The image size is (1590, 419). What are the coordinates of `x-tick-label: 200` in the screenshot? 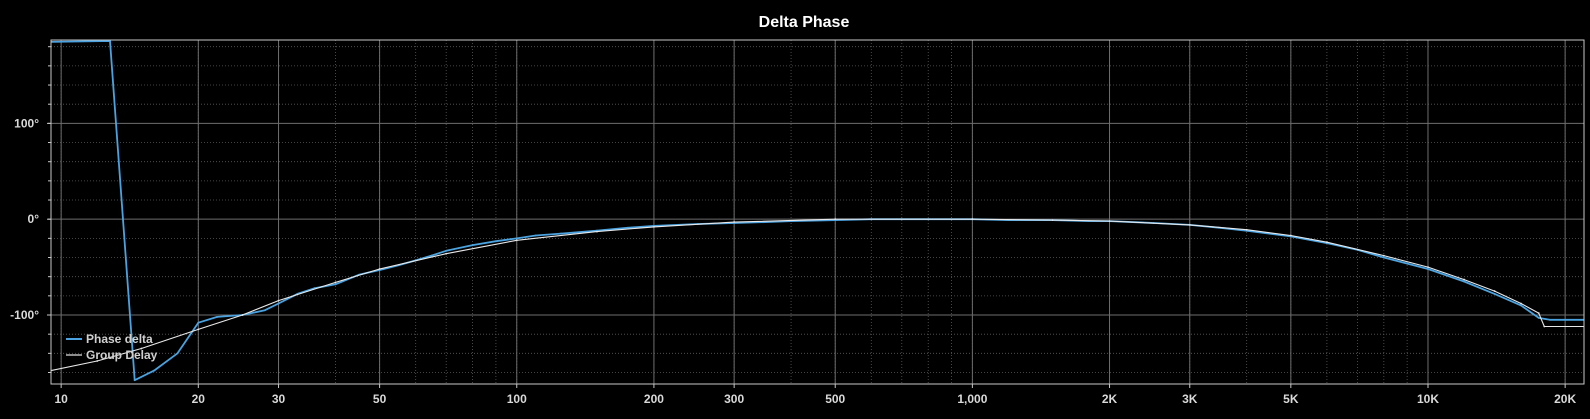 It's located at (654, 399).